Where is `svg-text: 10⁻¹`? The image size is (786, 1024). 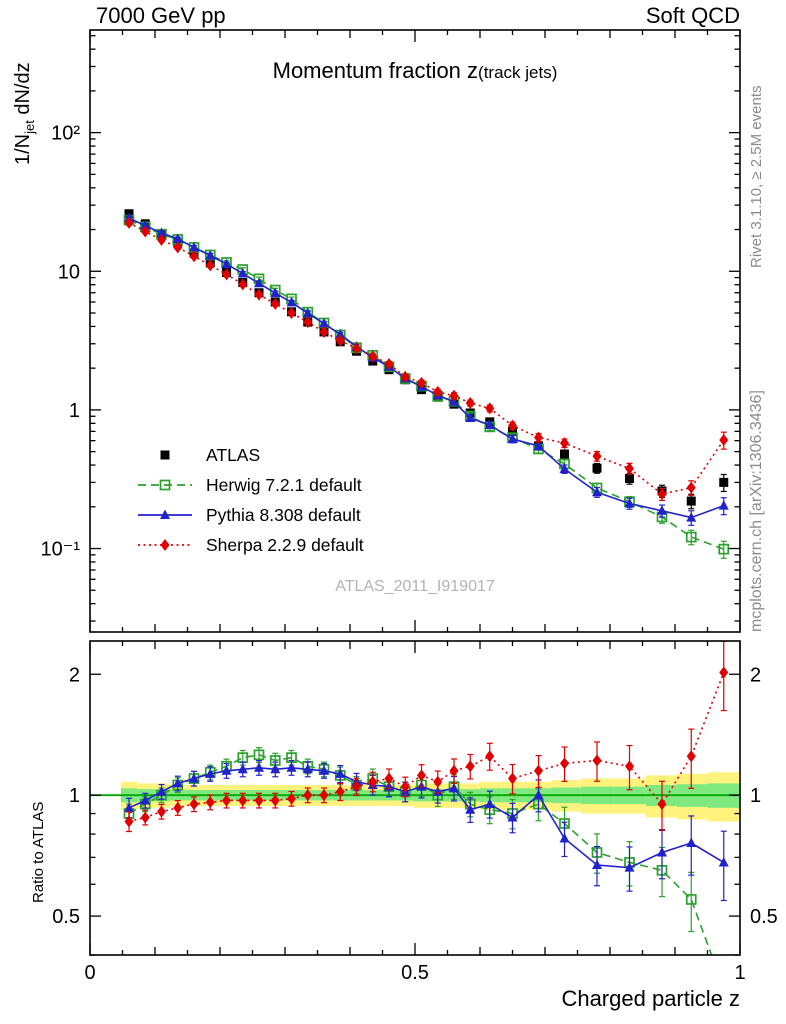 svg-text: 10⁻¹ is located at coordinates (61, 550).